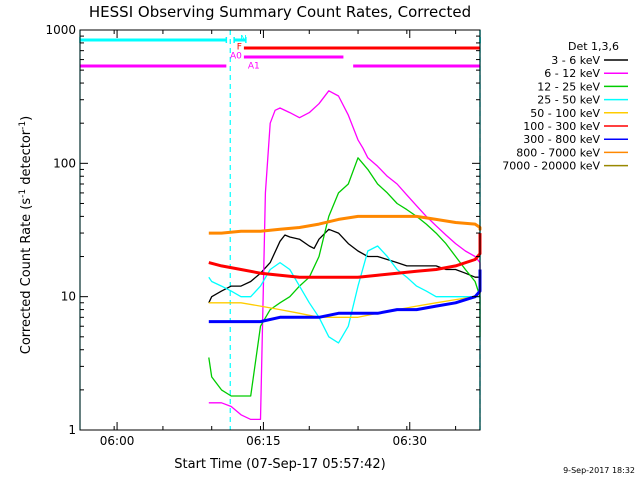  I want to click on x-tick-label-2: 06:30, so click(409, 441).